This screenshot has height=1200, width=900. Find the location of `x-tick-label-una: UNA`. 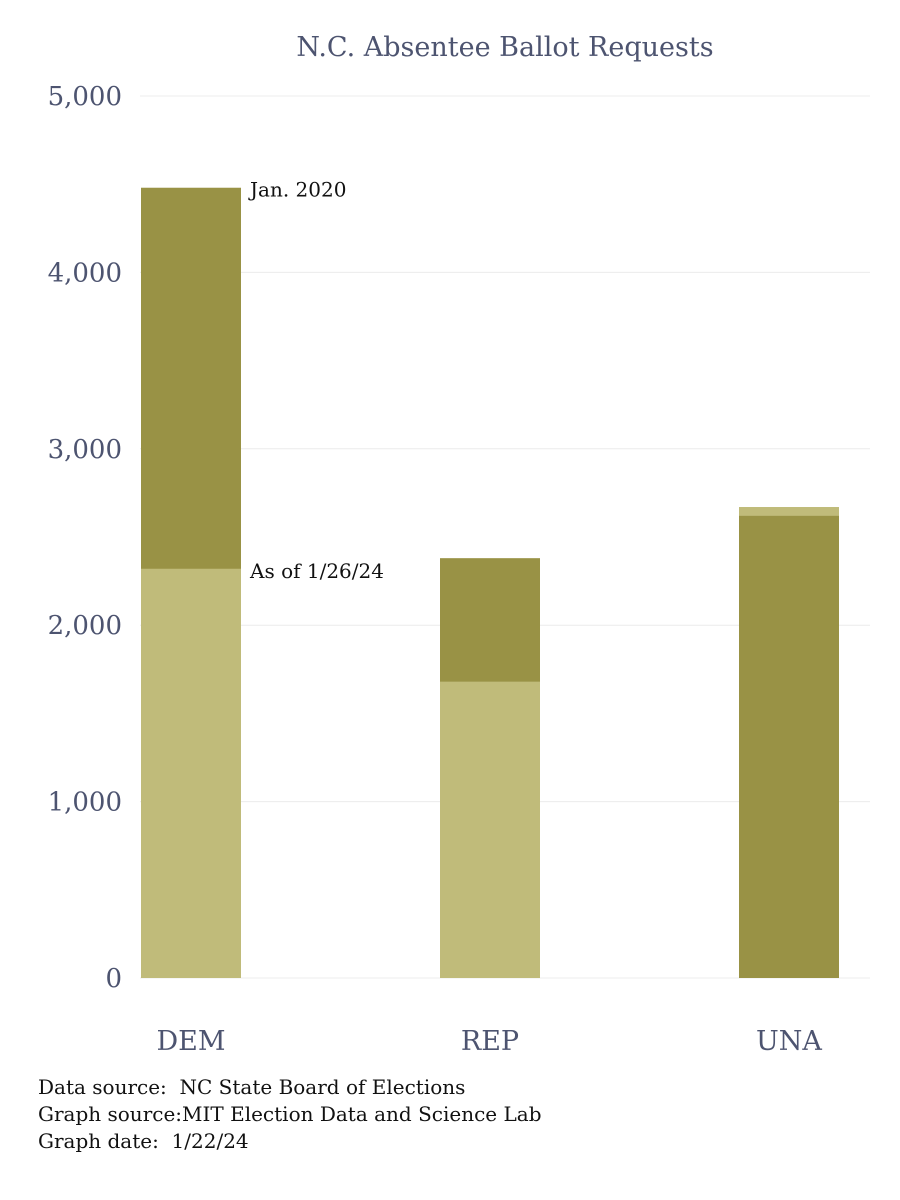

x-tick-label-una: UNA is located at coordinates (789, 1041).